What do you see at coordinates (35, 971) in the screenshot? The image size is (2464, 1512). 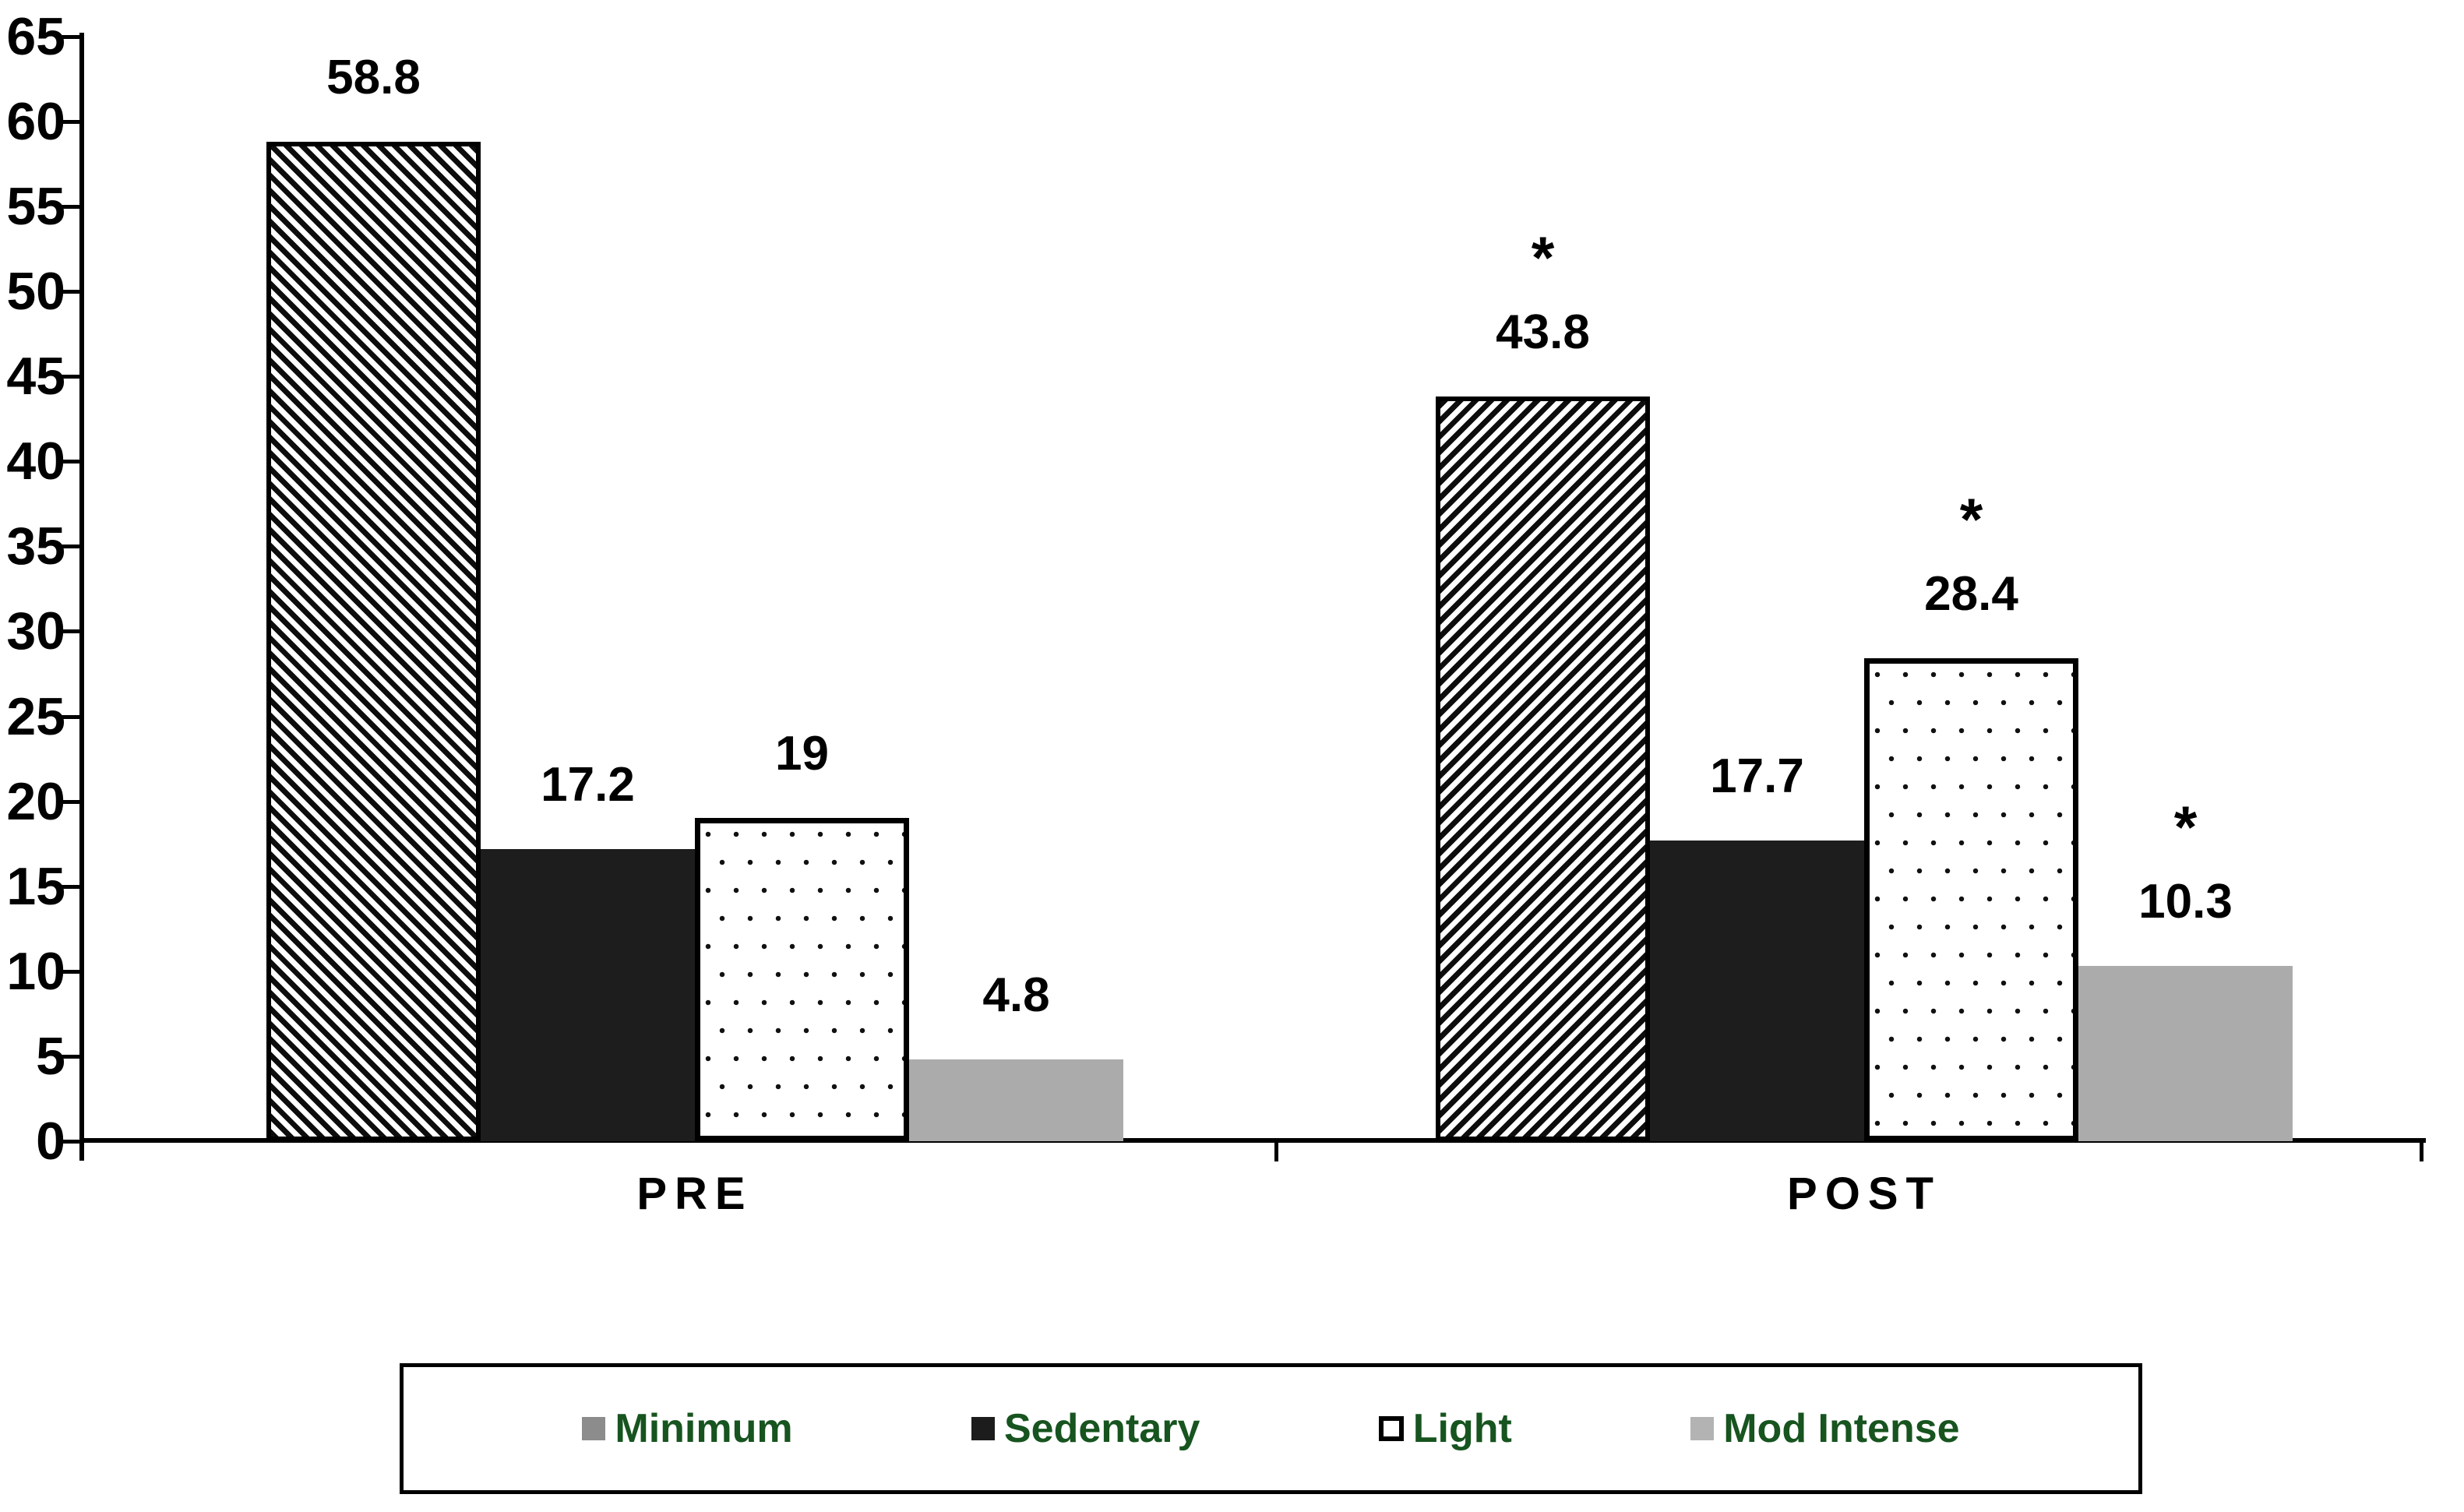 I see `y-tick-label: 10` at bounding box center [35, 971].